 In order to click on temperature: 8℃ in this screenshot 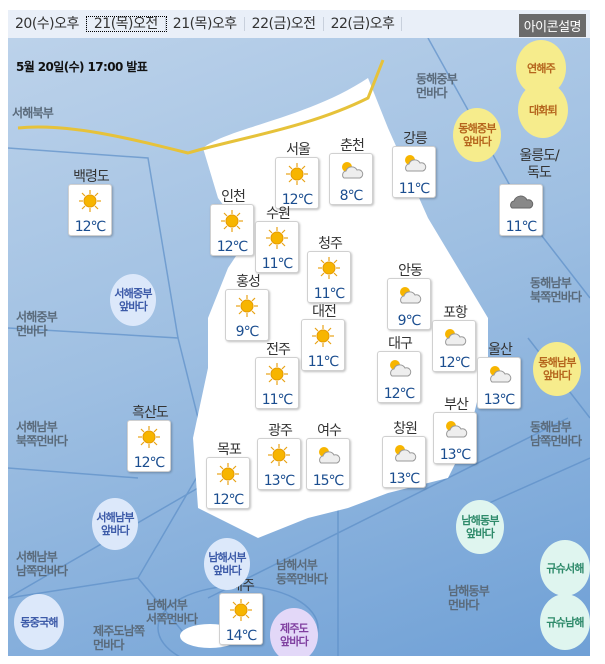, I will do `click(351, 196)`.